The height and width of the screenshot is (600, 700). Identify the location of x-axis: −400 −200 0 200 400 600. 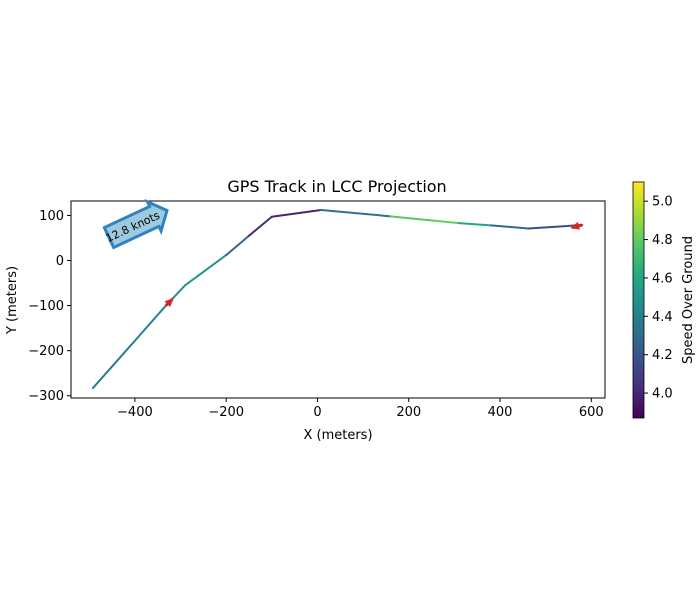
(360, 409).